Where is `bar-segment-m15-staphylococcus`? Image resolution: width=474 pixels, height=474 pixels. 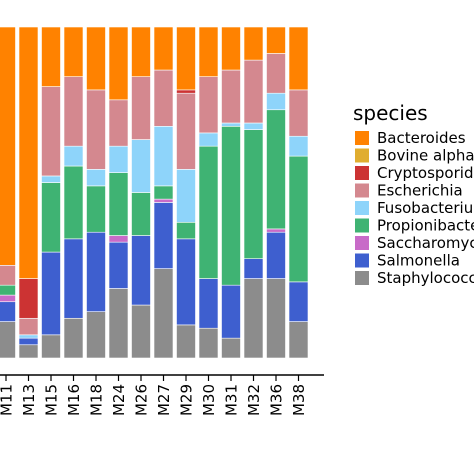 bar-segment-m15-staphylococcus is located at coordinates (51, 346).